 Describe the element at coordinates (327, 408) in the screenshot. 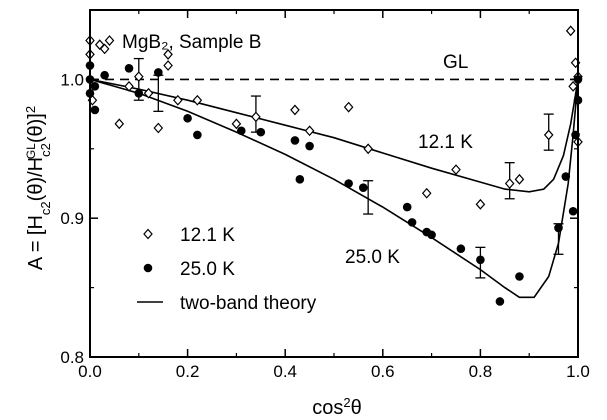

I see `x-axis-label-base: cos` at that location.